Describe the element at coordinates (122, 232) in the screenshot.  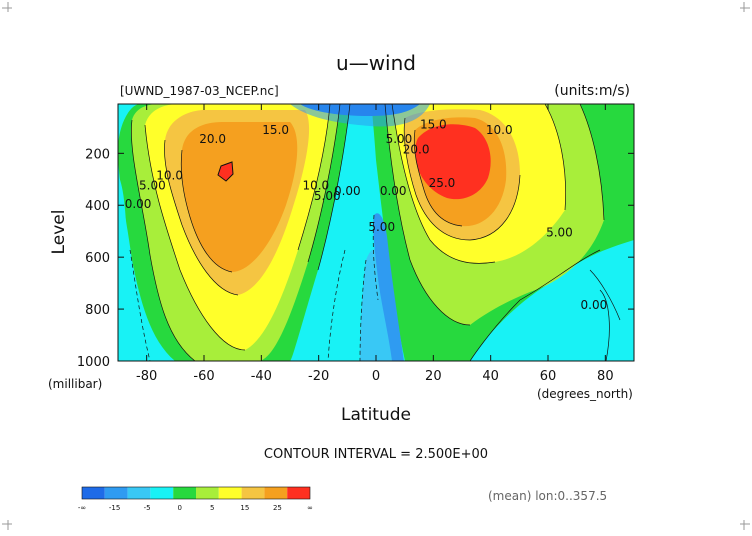
I see `sh-polar-region` at that location.